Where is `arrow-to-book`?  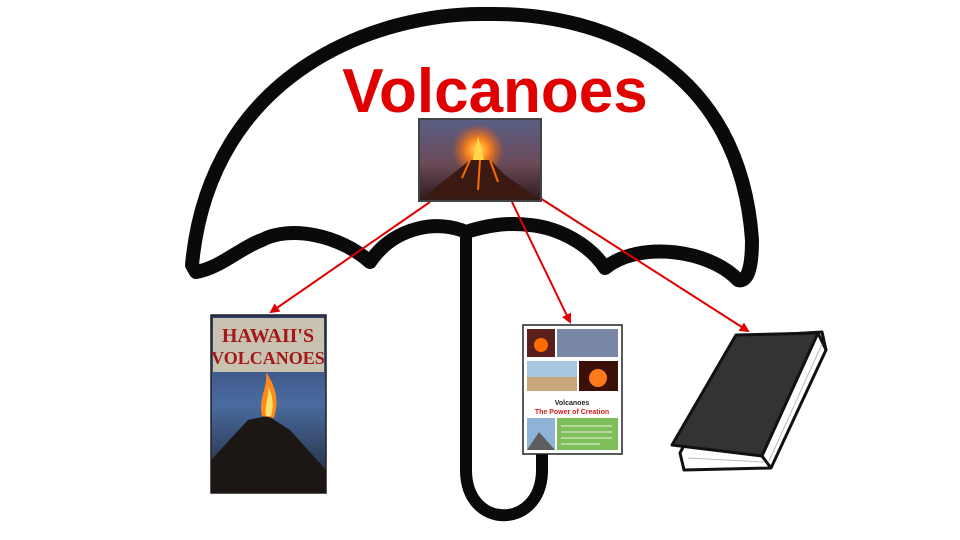
arrow-to-book is located at coordinates (644, 265).